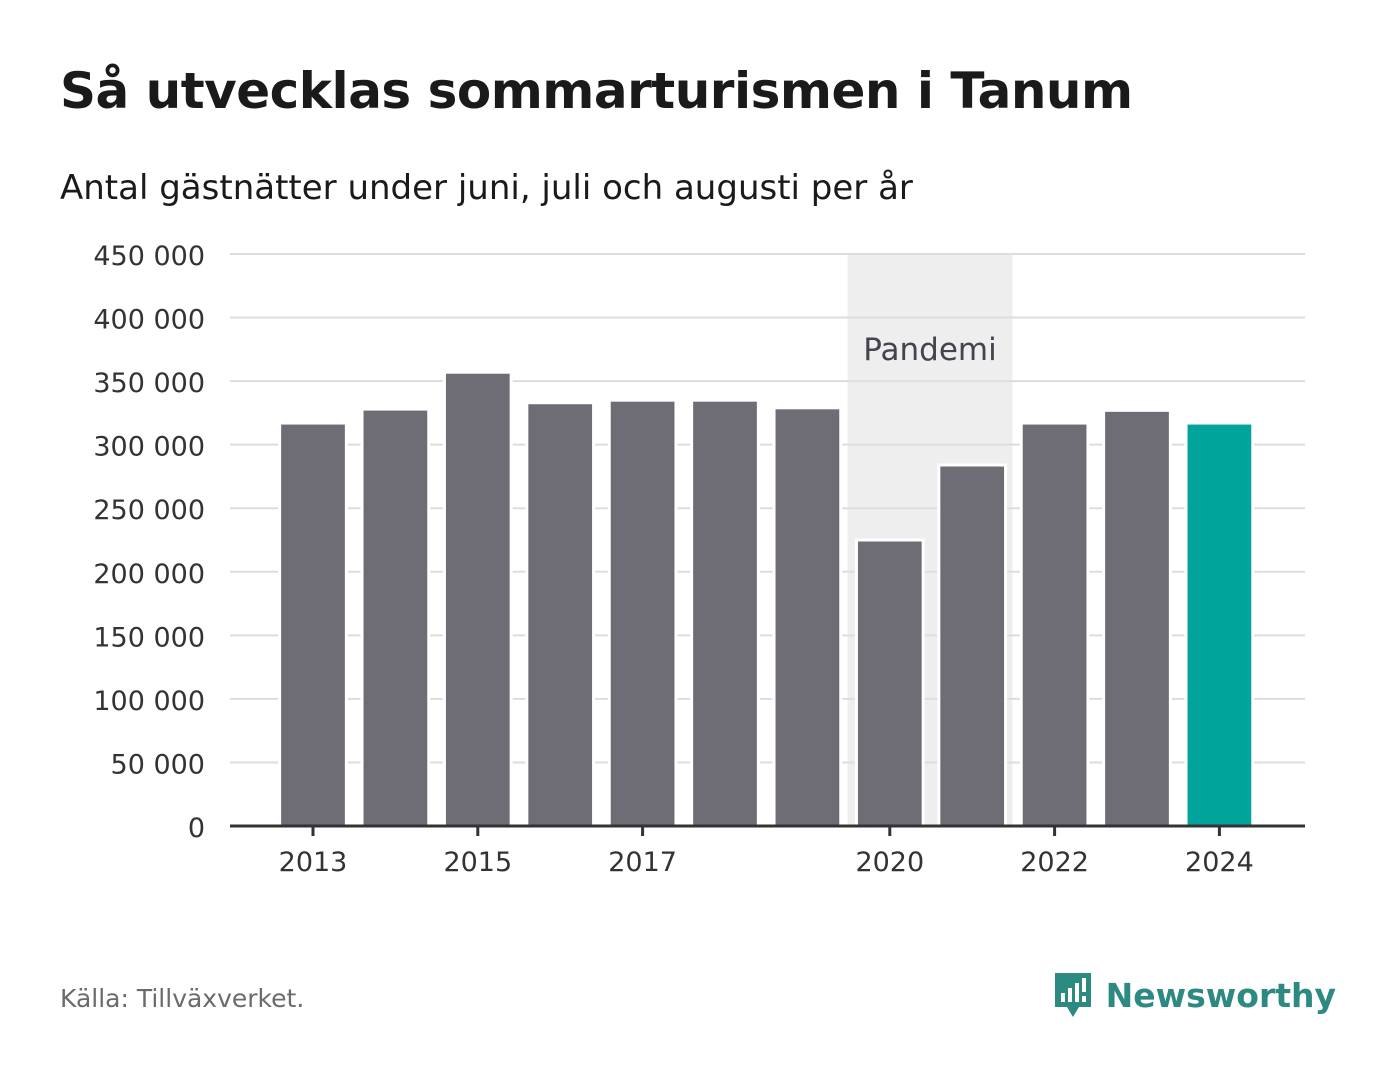  Describe the element at coordinates (477, 599) in the screenshot. I see `bar-2015` at that location.